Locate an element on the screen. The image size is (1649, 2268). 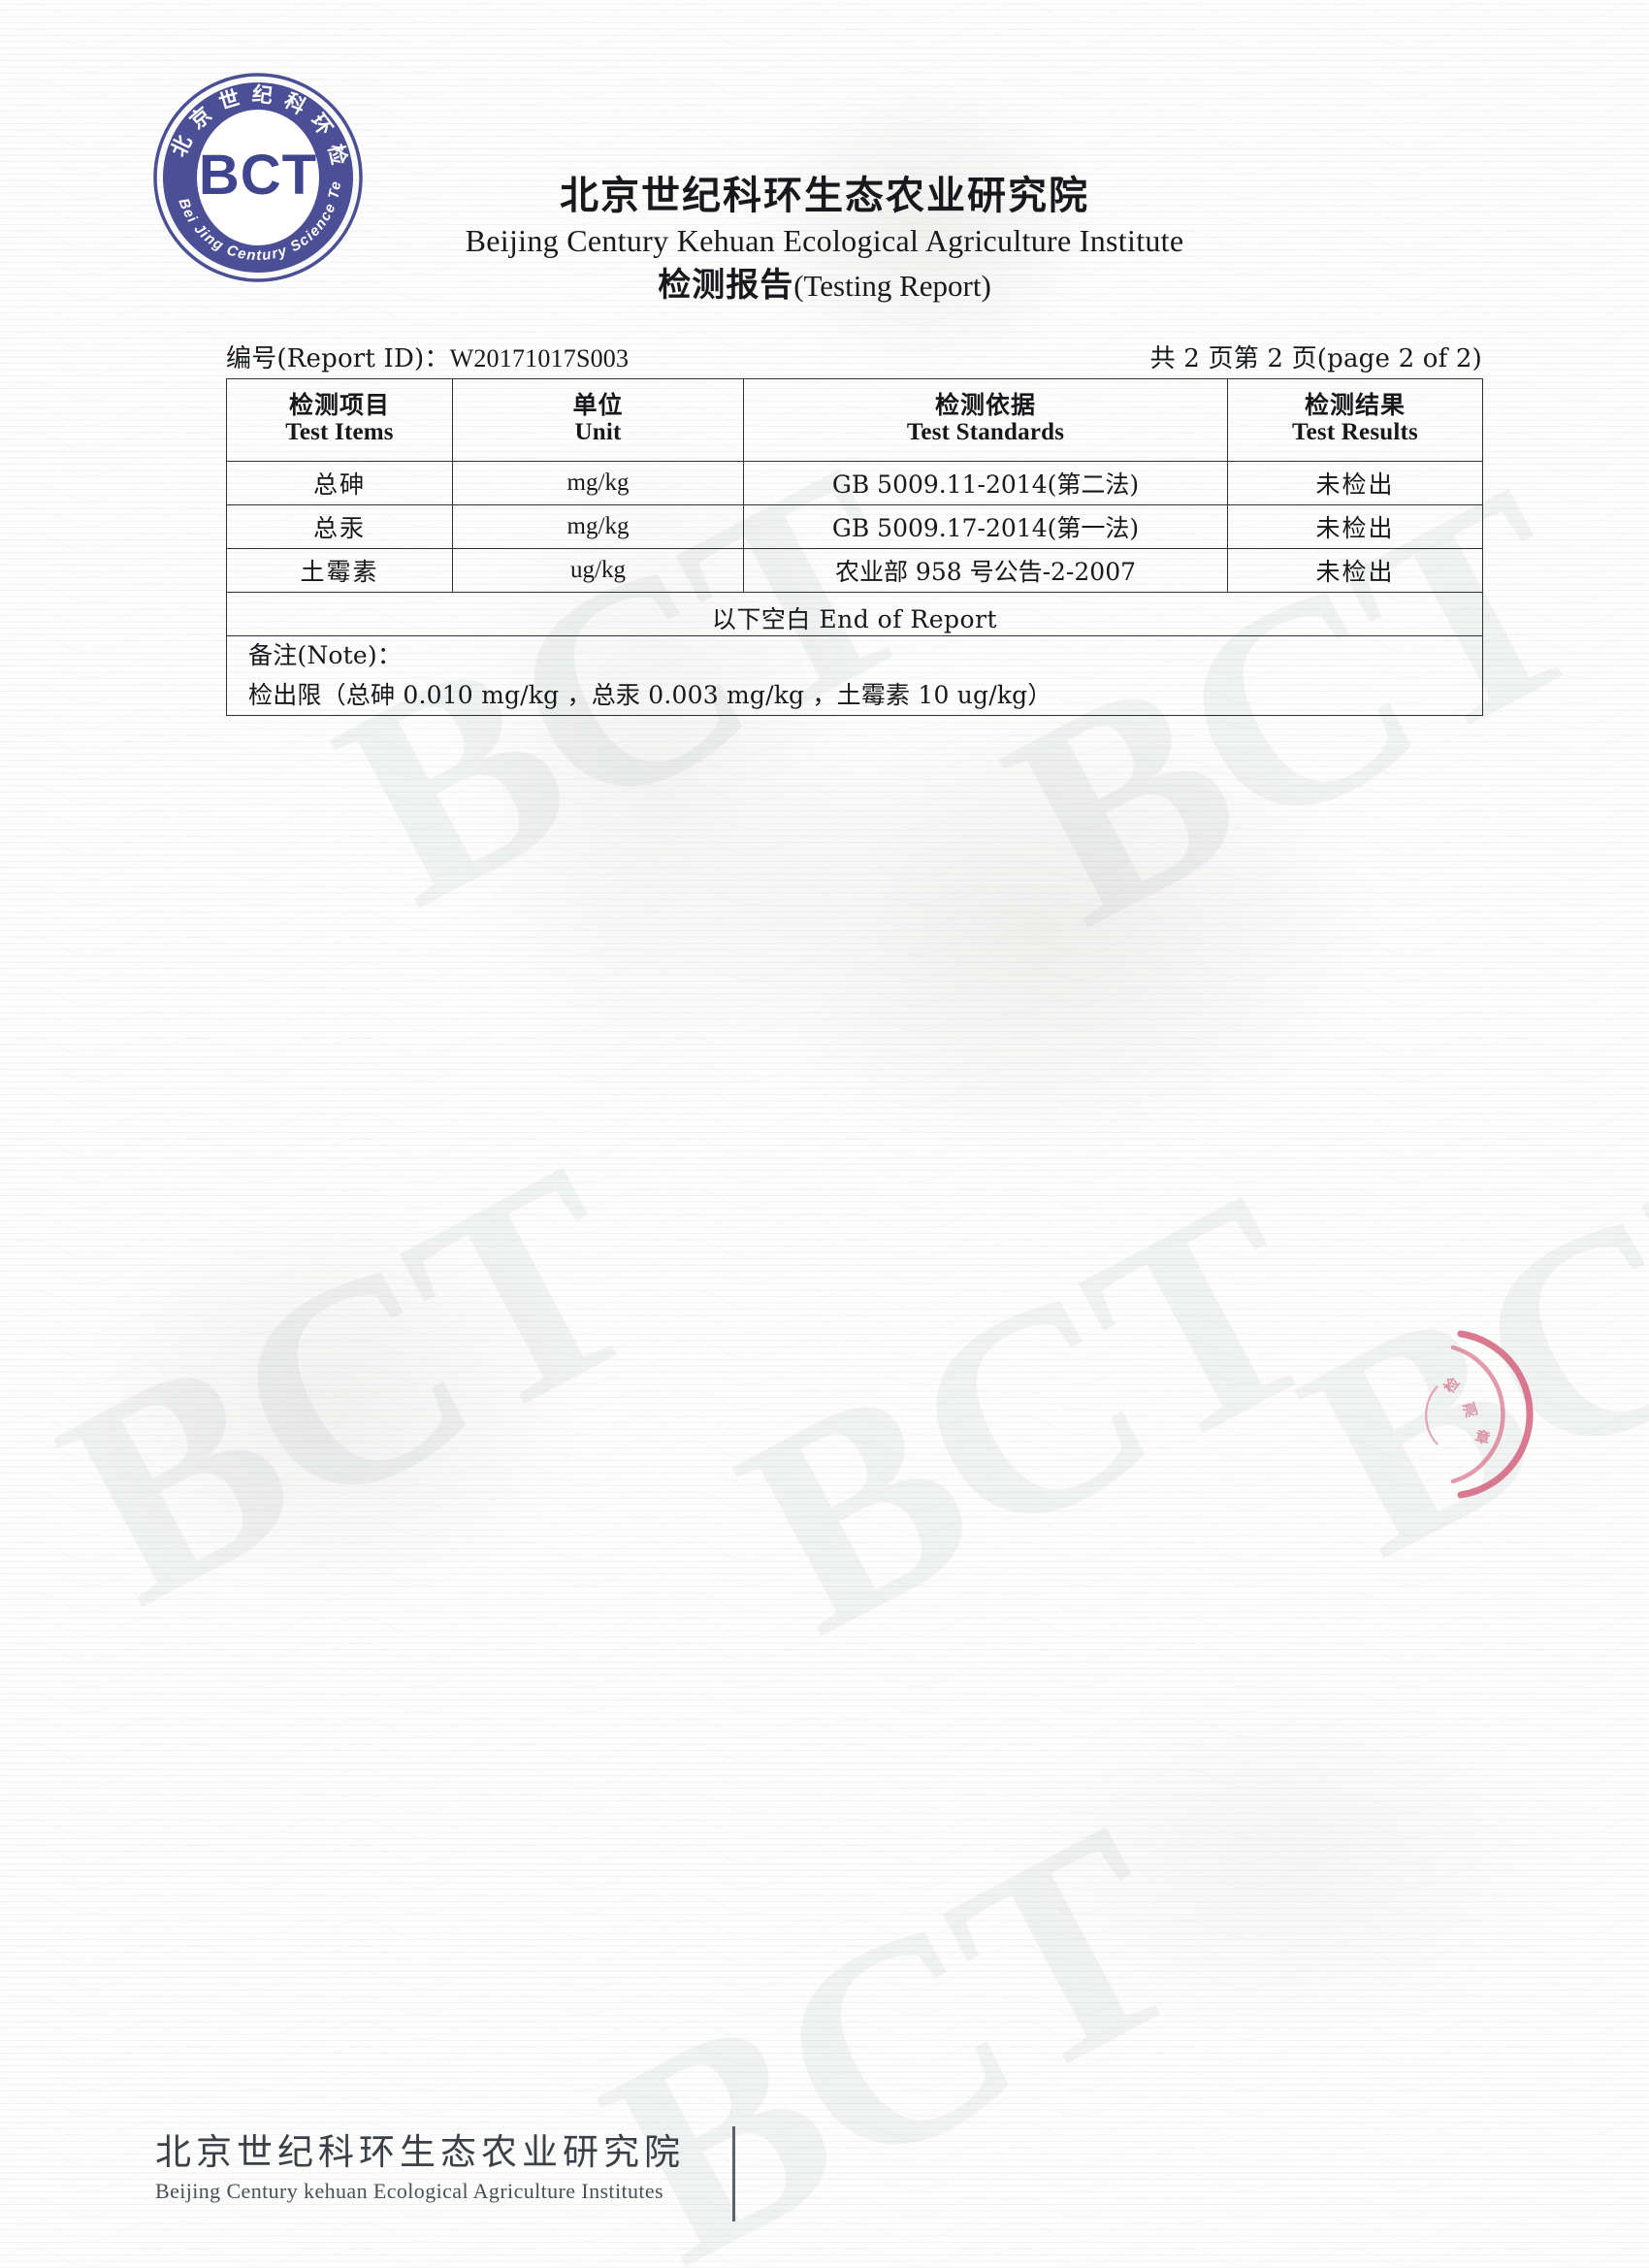
cell-test-item: 土霉素 is located at coordinates (339, 570).